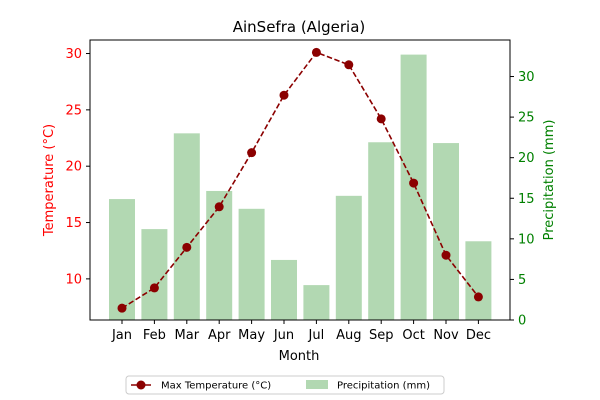 The height and width of the screenshot is (400, 600). Describe the element at coordinates (141, 385) in the screenshot. I see `legend-line-marker` at that location.